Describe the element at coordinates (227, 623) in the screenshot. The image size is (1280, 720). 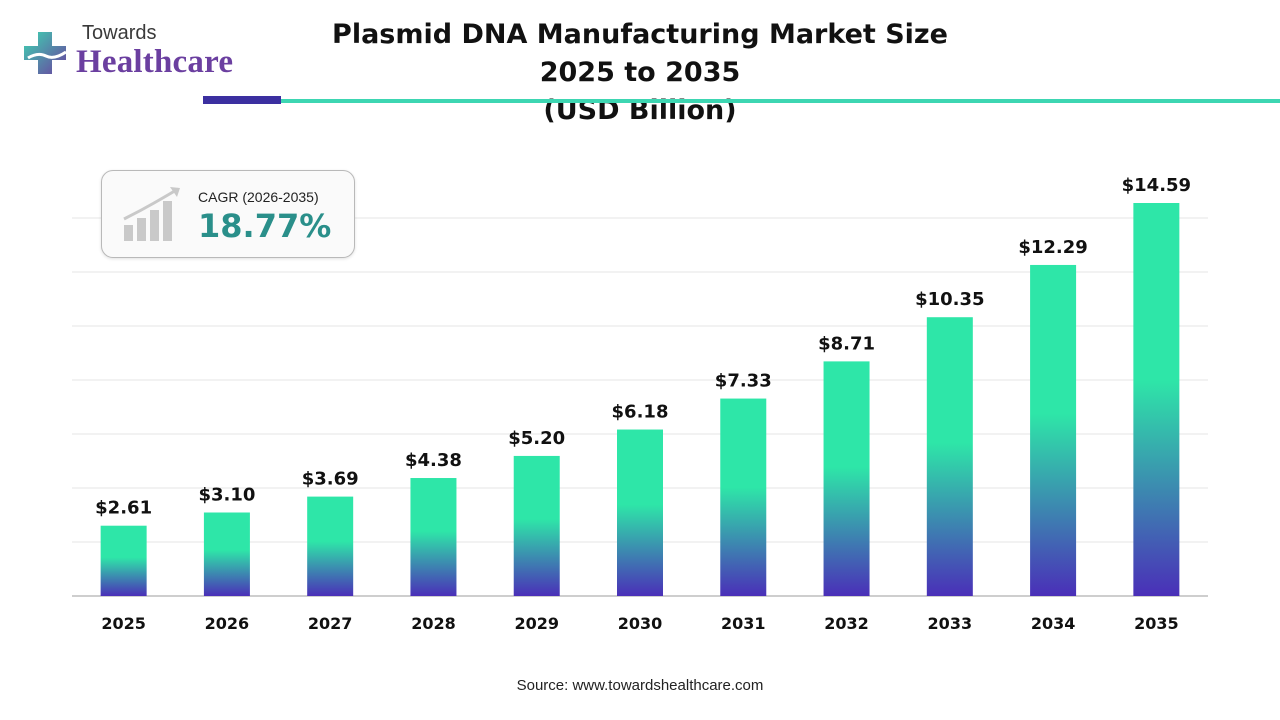
I see `x-tick-label-2026: 2026` at that location.